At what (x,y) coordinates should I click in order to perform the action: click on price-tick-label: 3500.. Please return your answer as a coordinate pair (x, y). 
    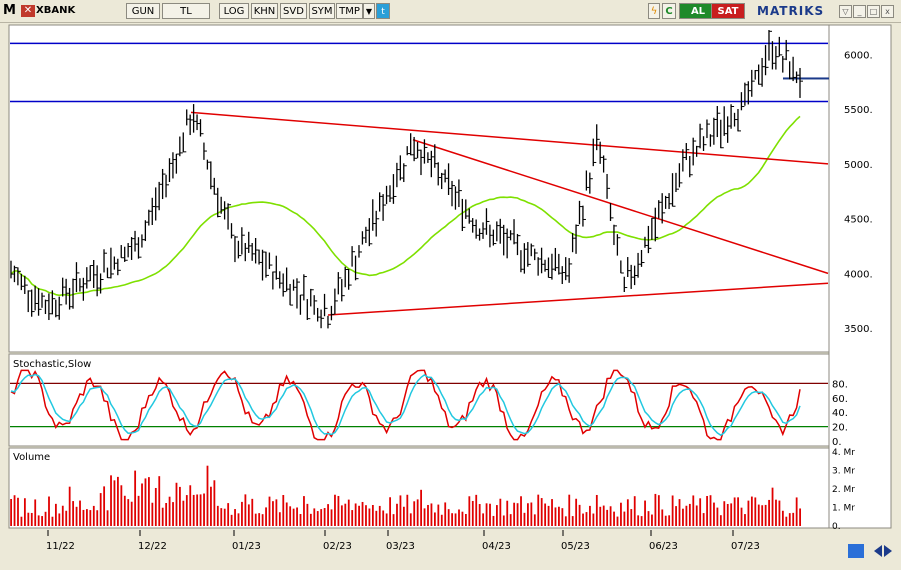
    Looking at the image, I should click on (858, 329).